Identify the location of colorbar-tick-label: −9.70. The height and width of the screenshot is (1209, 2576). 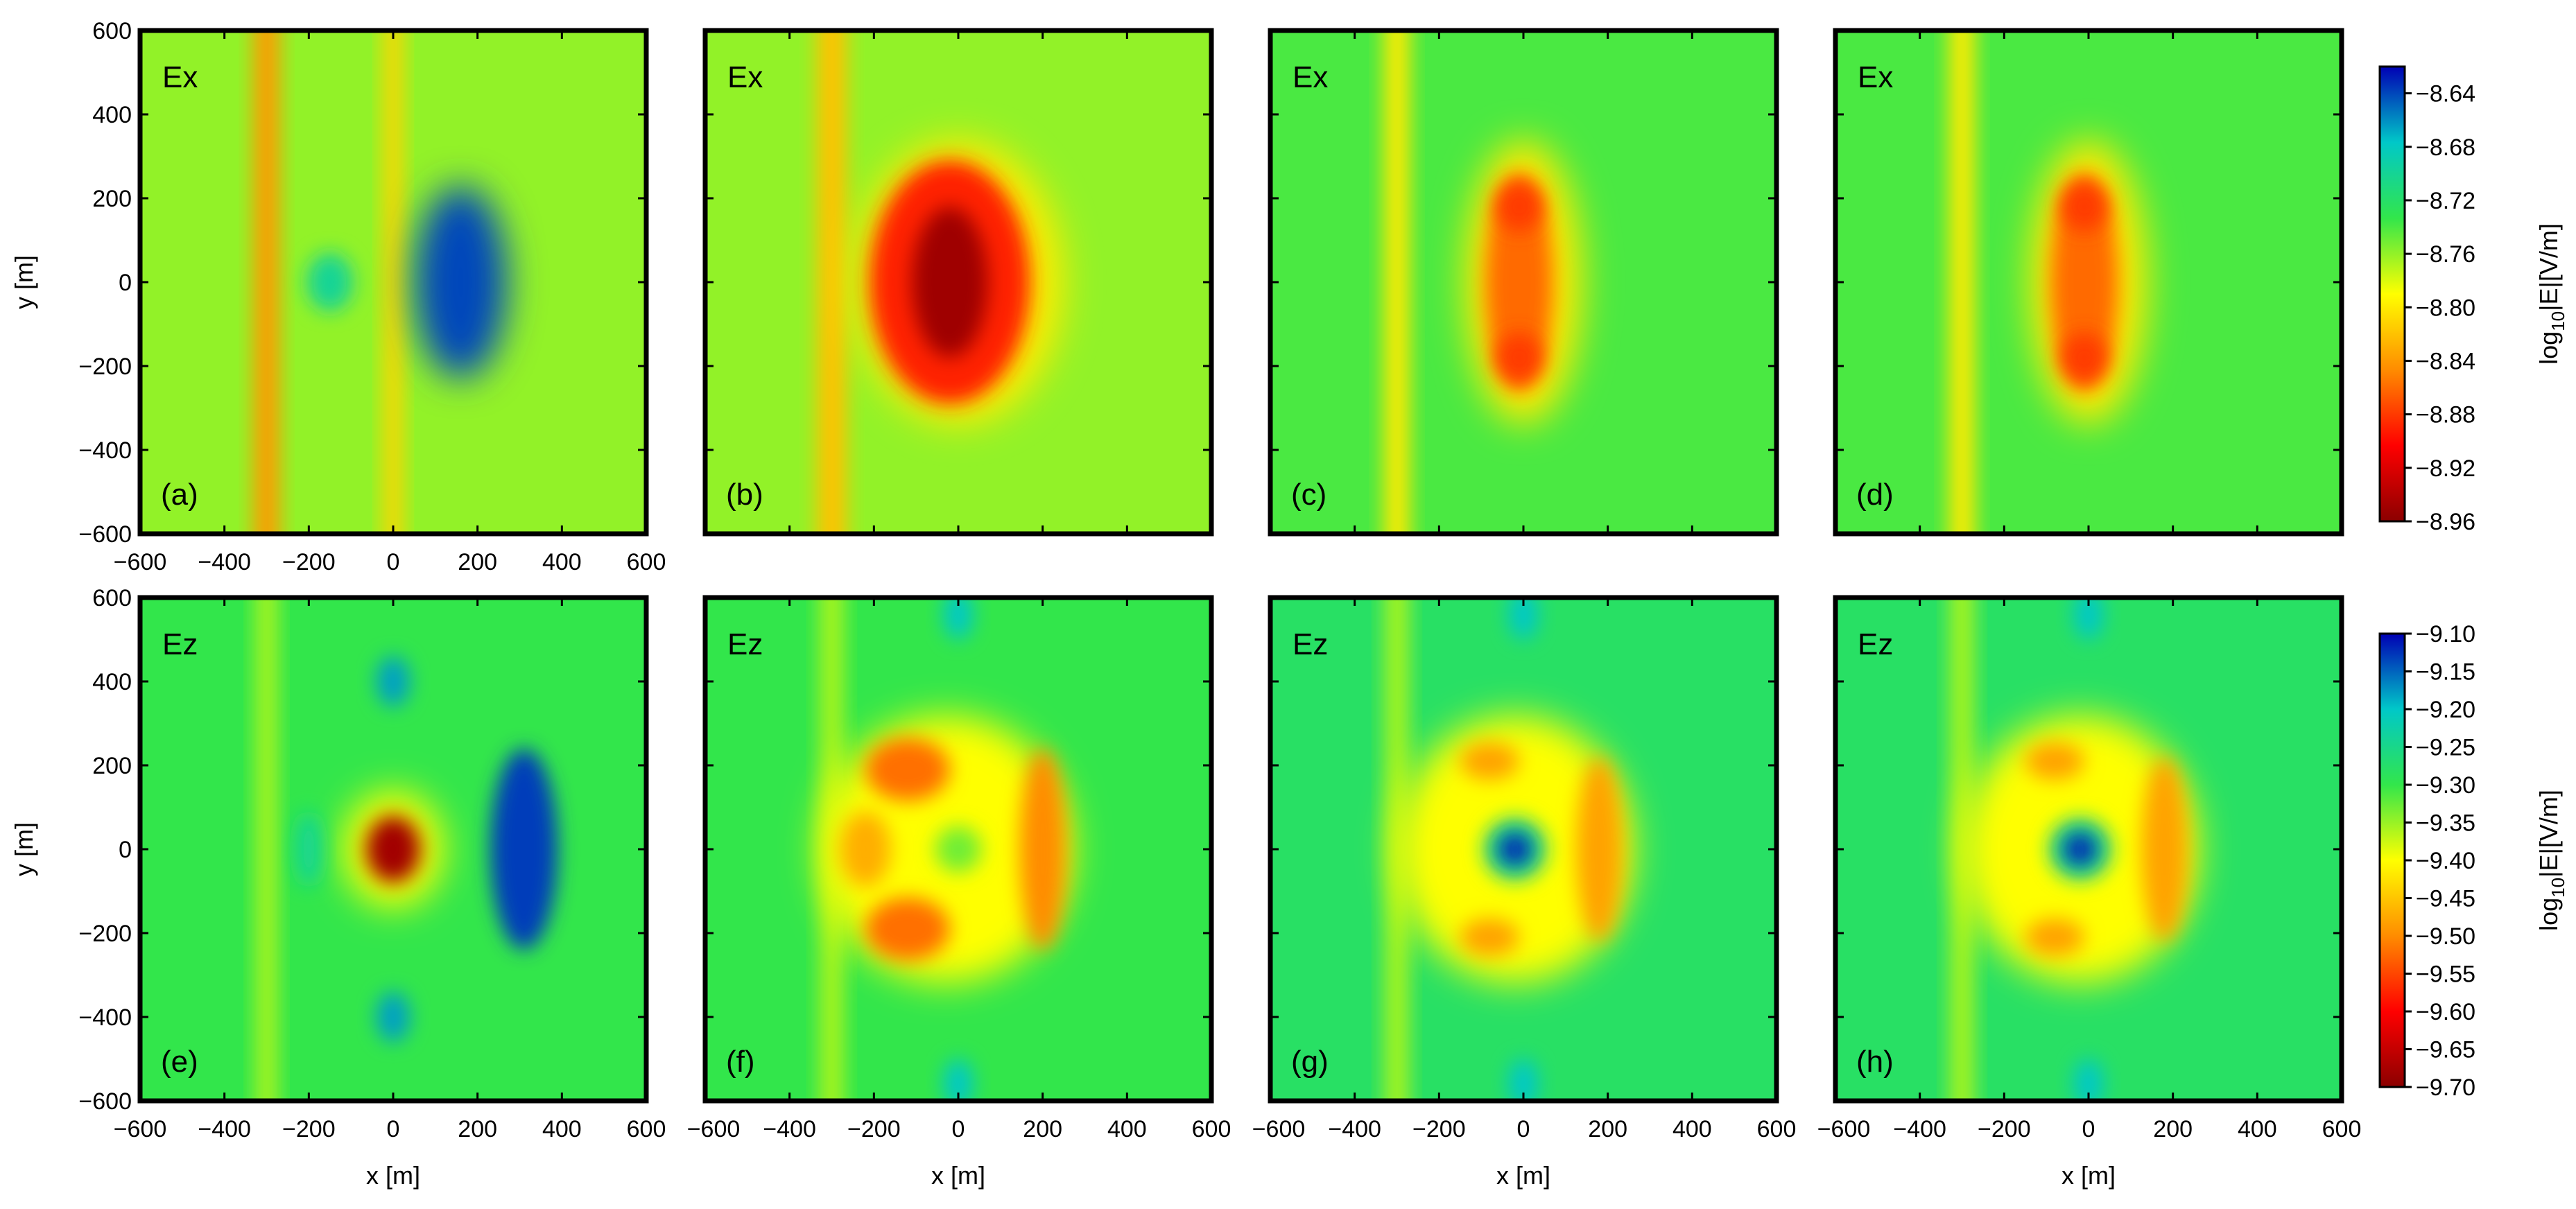
(2445, 1088).